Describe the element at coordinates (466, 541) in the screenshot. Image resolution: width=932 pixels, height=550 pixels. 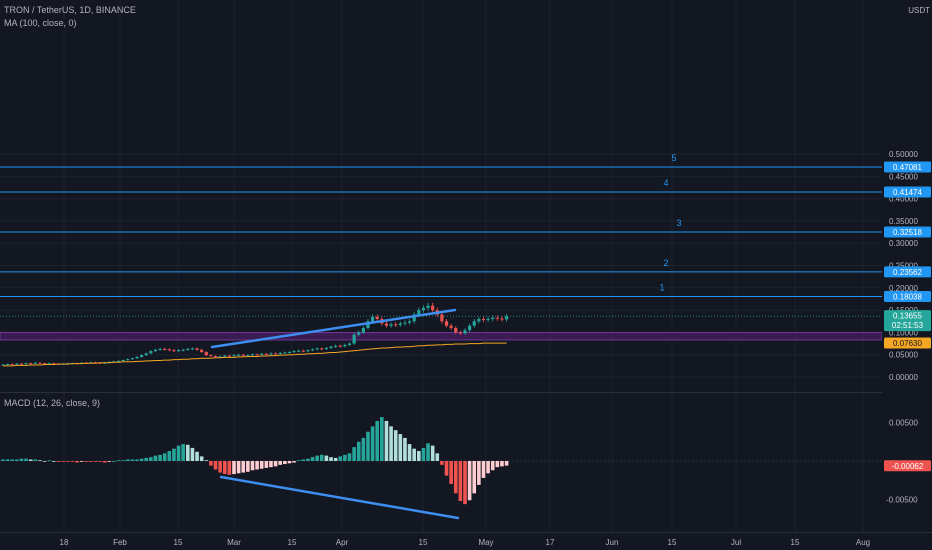
I see `time-axis` at that location.